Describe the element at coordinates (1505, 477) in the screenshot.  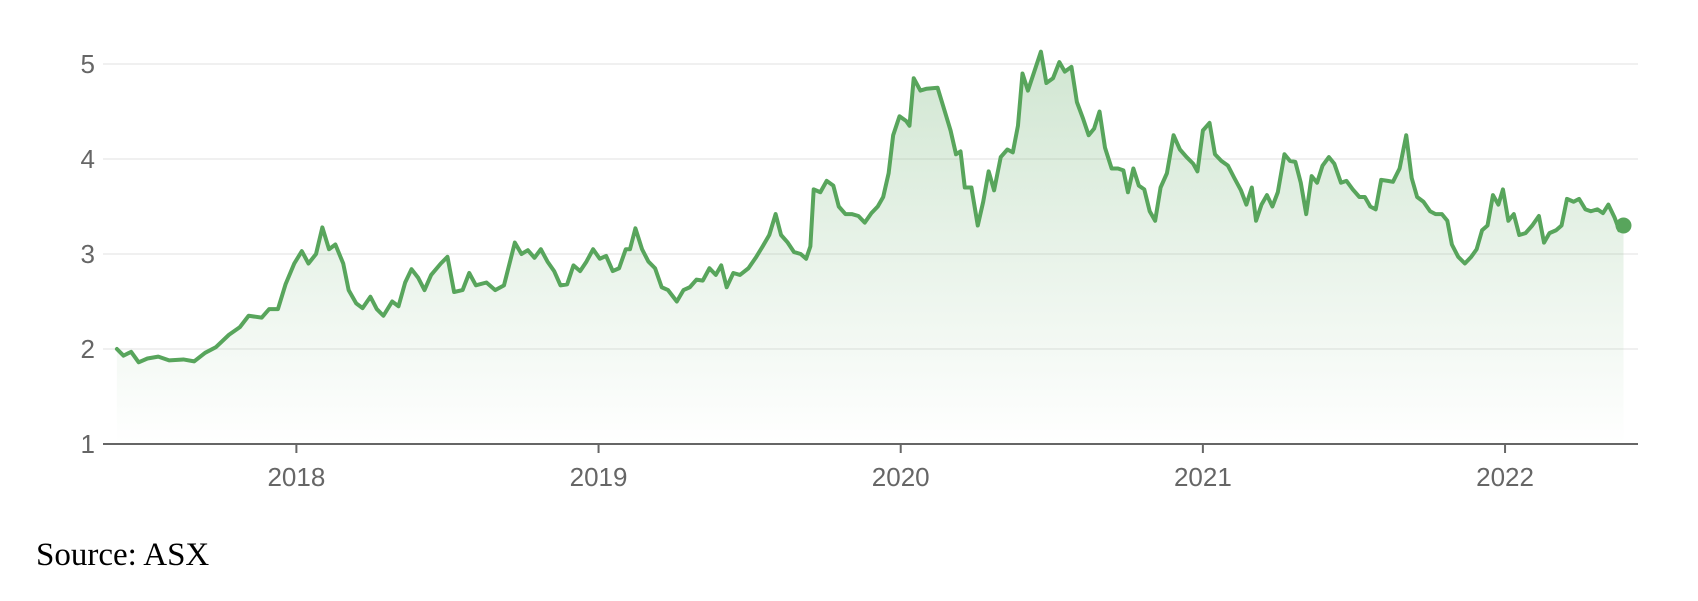
I see `x-tick-label: 2022` at that location.